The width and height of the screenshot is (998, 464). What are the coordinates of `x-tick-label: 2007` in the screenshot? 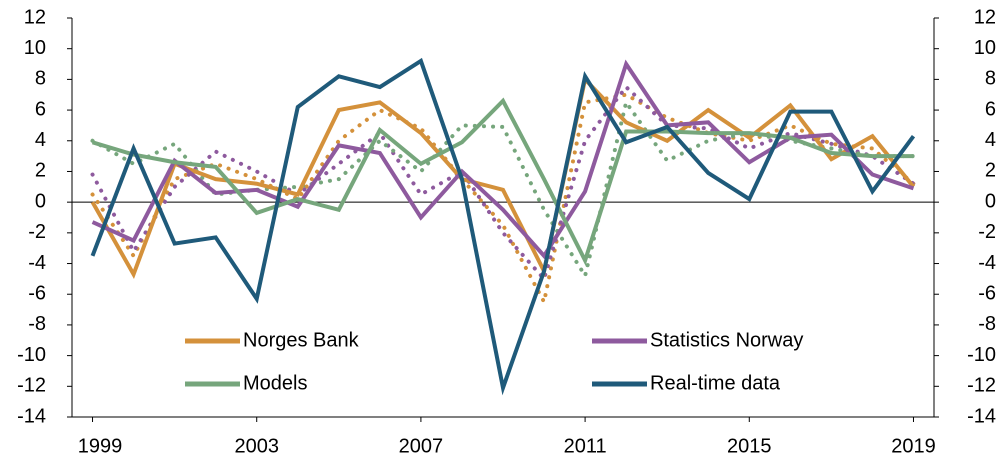 It's located at (421, 446).